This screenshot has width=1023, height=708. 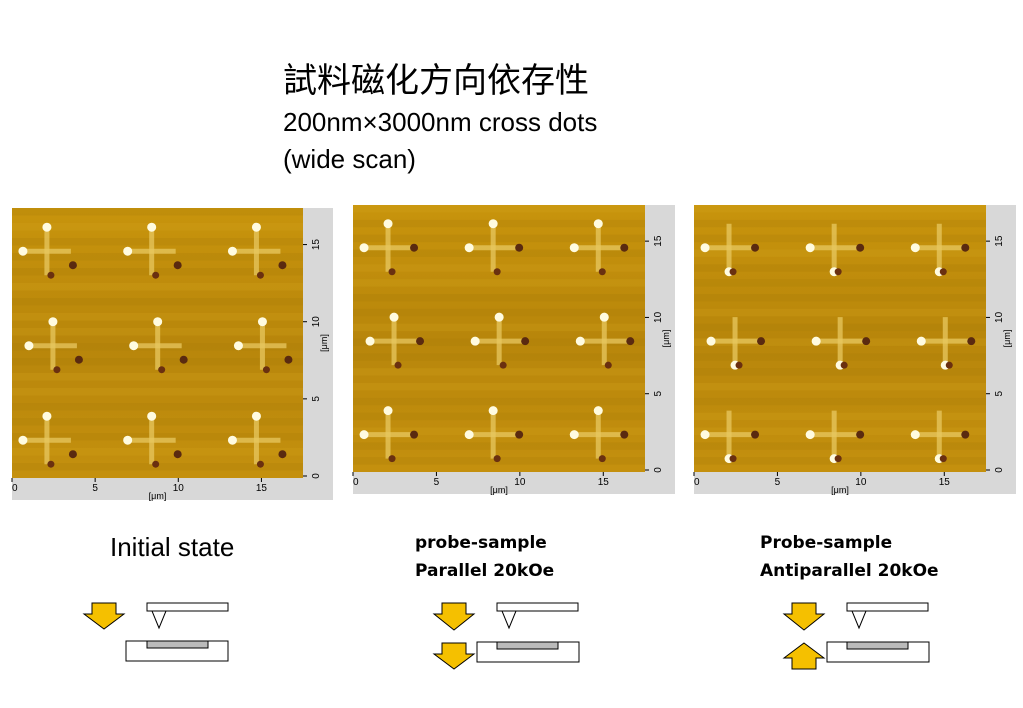 I want to click on film, so click(x=877, y=645).